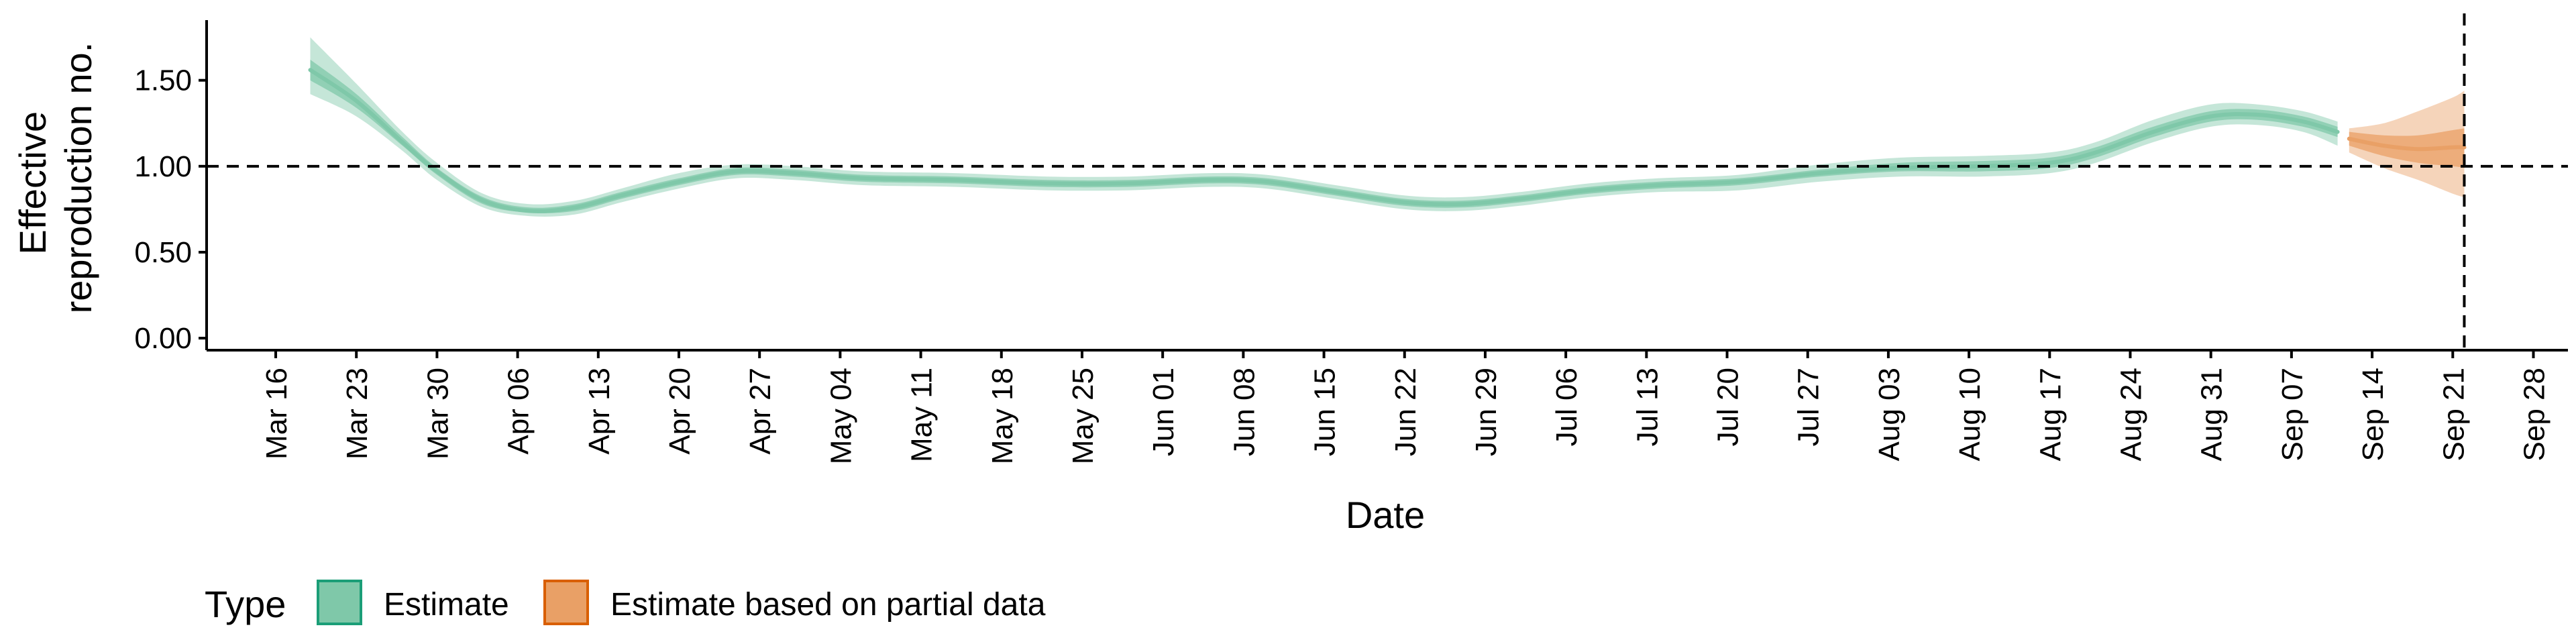 Image resolution: width=2576 pixels, height=644 pixels. Describe the element at coordinates (163, 80) in the screenshot. I see `y-tick-label: 1.50` at that location.